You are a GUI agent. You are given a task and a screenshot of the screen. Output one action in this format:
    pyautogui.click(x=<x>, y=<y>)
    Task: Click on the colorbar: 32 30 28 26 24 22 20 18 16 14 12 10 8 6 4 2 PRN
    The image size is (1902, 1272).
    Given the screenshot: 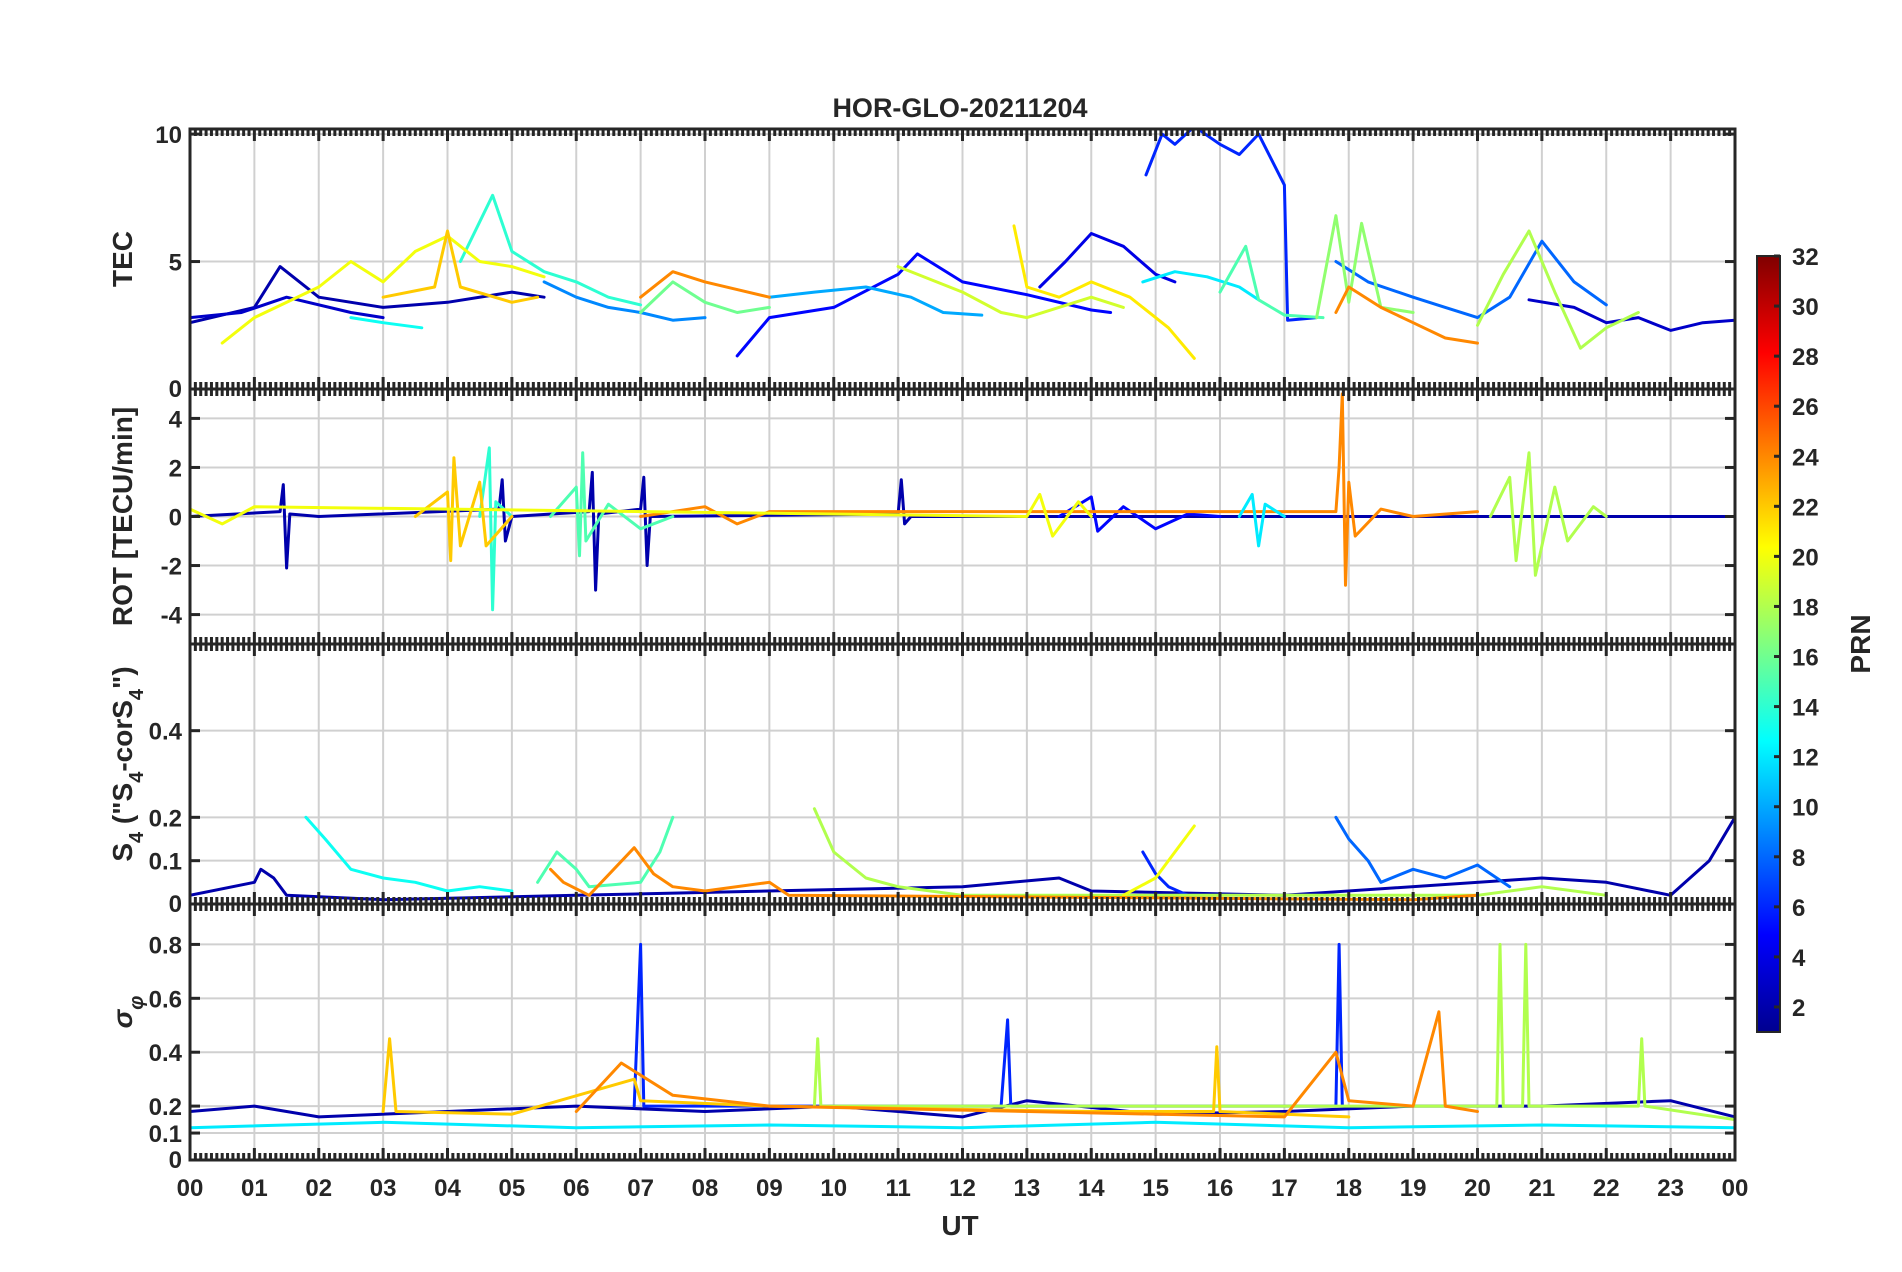 What is the action you would take?
    pyautogui.click(x=1816, y=638)
    